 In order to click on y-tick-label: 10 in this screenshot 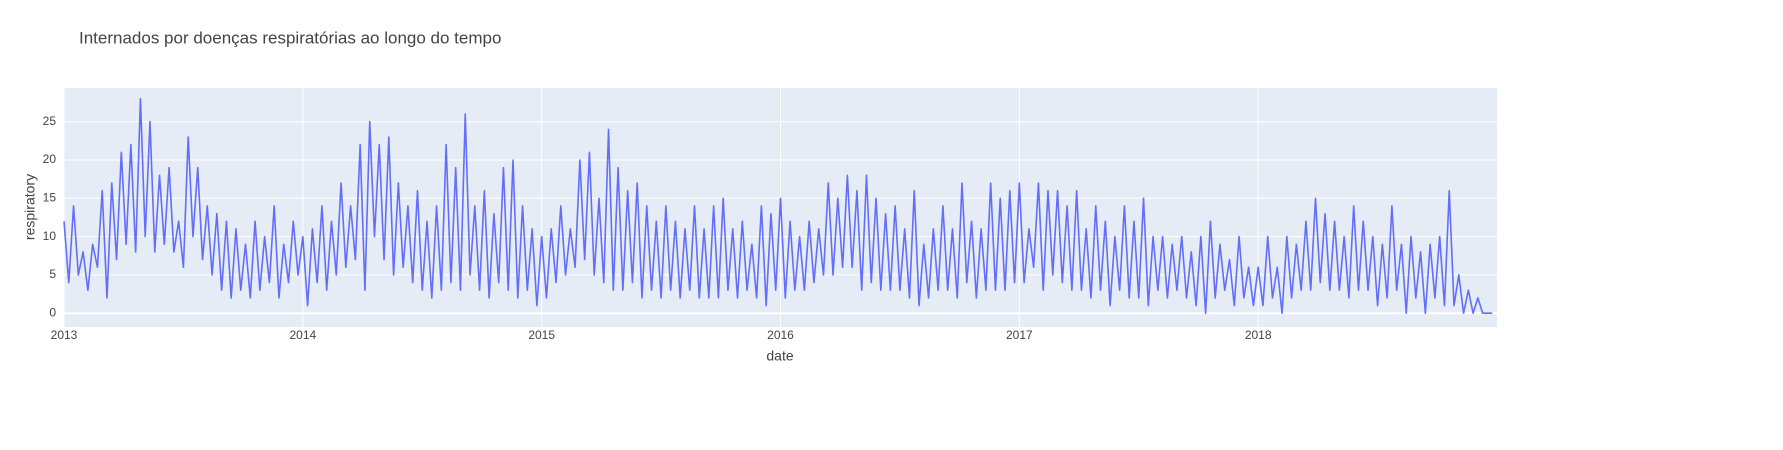, I will do `click(50, 236)`.